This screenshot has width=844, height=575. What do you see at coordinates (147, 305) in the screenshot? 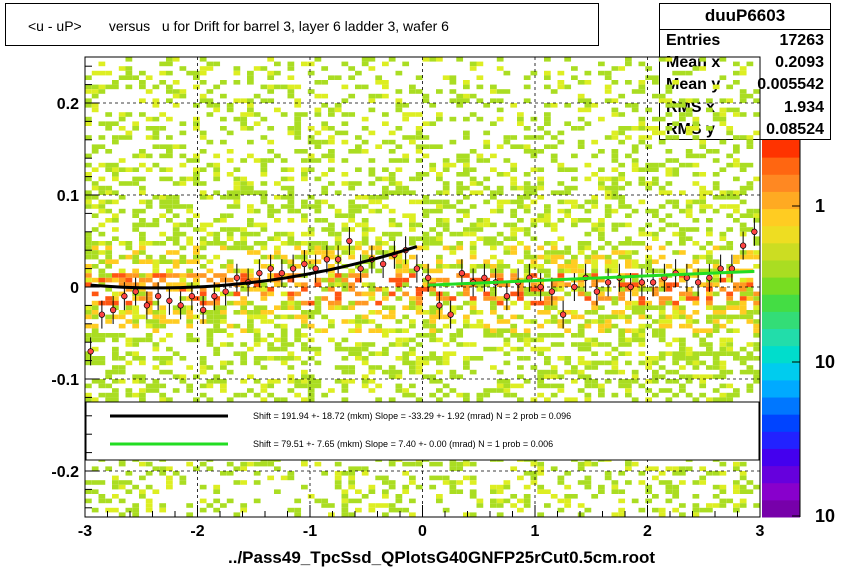
I see `profile-marker` at bounding box center [147, 305].